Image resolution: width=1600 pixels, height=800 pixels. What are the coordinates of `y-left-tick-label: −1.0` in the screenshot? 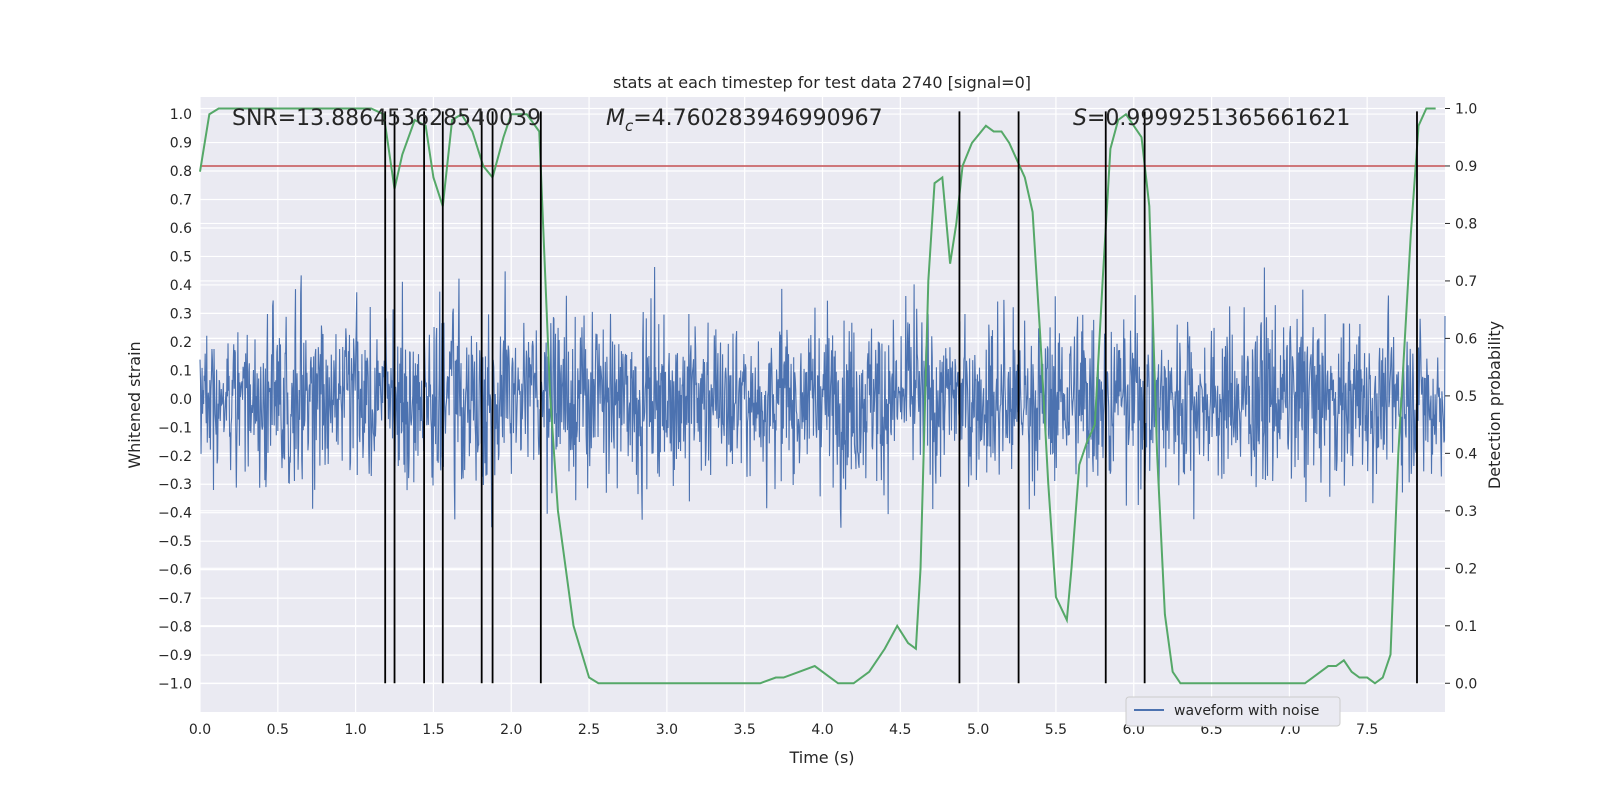 It's located at (175, 685).